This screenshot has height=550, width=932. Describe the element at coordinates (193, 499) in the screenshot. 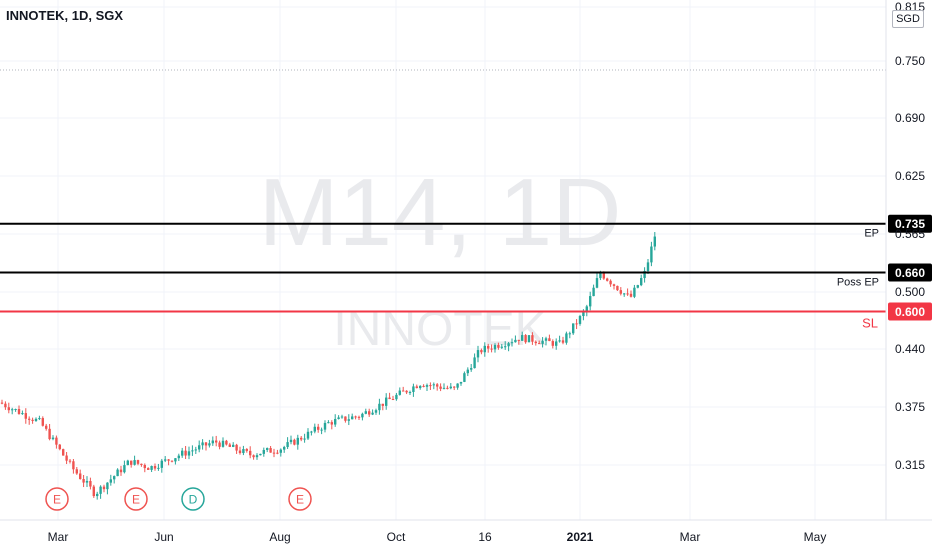

I see `event-marker-d` at that location.